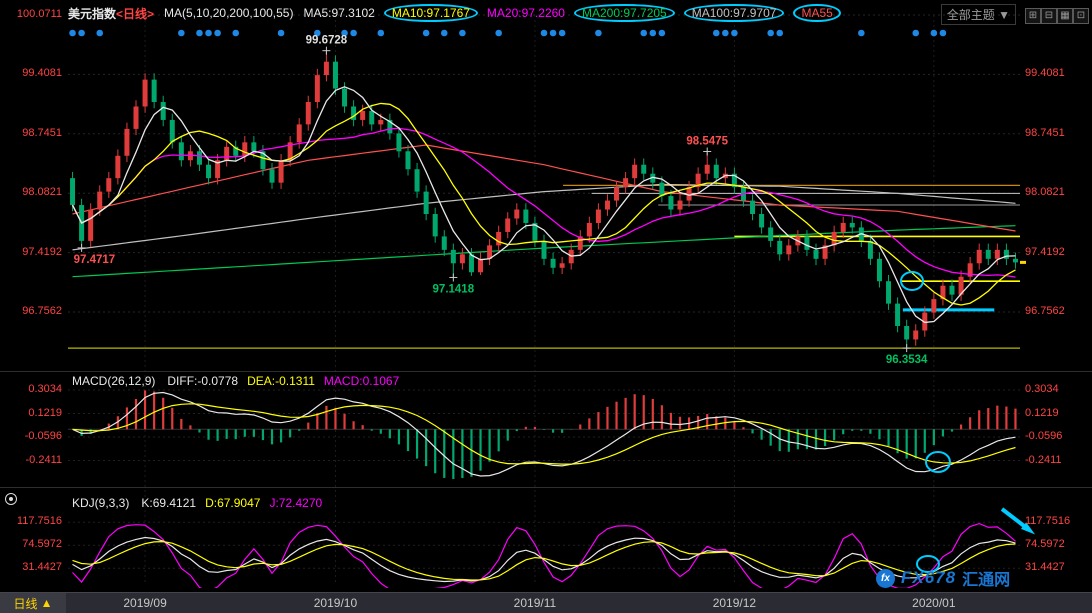 This screenshot has height=613, width=1092. I want to click on indicator-readout: MA100:97.9707, so click(734, 13).